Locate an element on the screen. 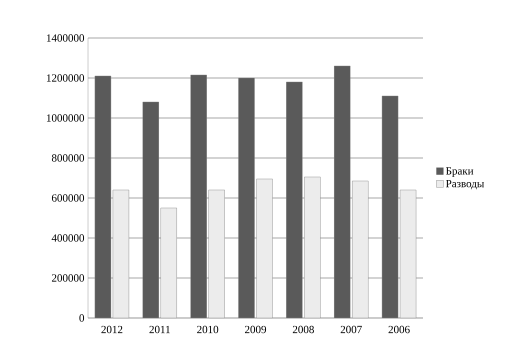  y-tick-label: 1000000 is located at coordinates (65, 118).